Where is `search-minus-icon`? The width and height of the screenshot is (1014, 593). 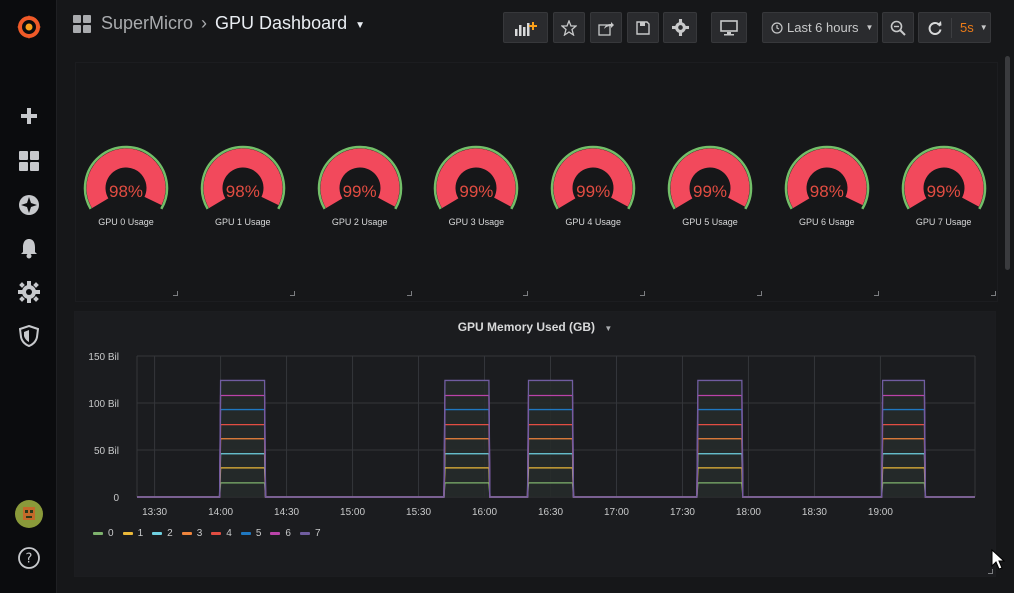
search-minus-icon is located at coordinates (898, 28).